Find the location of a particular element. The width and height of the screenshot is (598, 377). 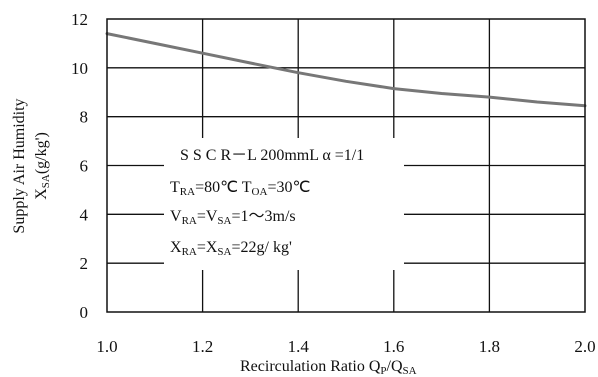

y-axis-label-line-1: Supply Air Humidity is located at coordinates (19, 165).